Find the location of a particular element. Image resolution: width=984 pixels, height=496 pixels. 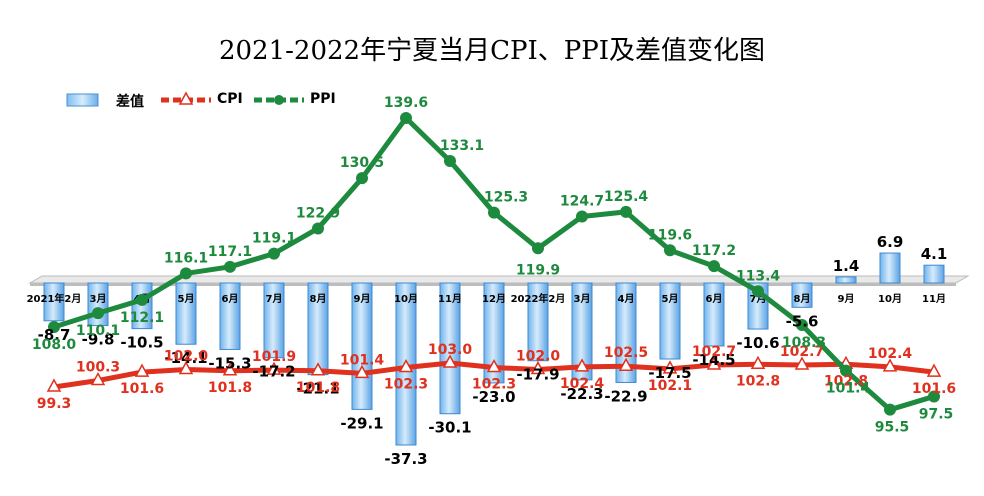

data-label-diff: -5.6 is located at coordinates (802, 321).